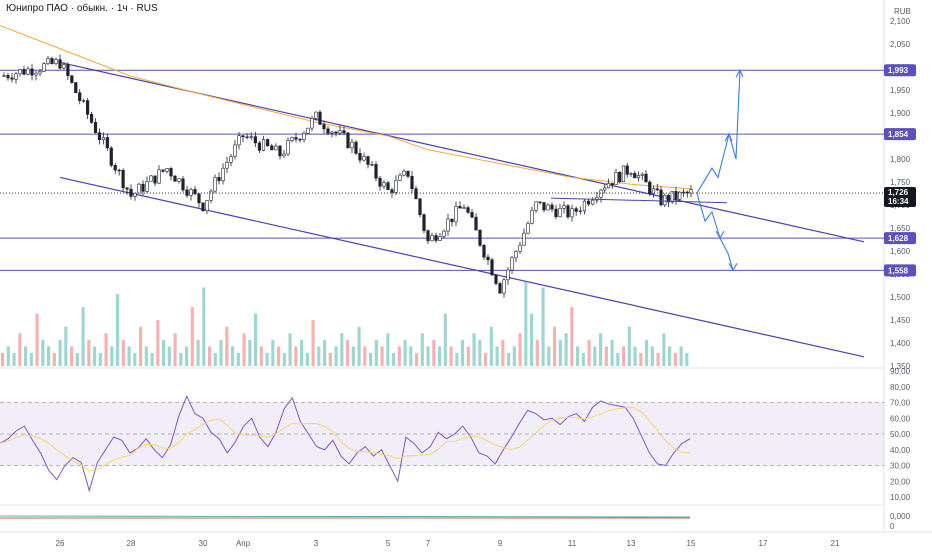  Describe the element at coordinates (900, 182) in the screenshot. I see `price-tick: 1,750` at that location.